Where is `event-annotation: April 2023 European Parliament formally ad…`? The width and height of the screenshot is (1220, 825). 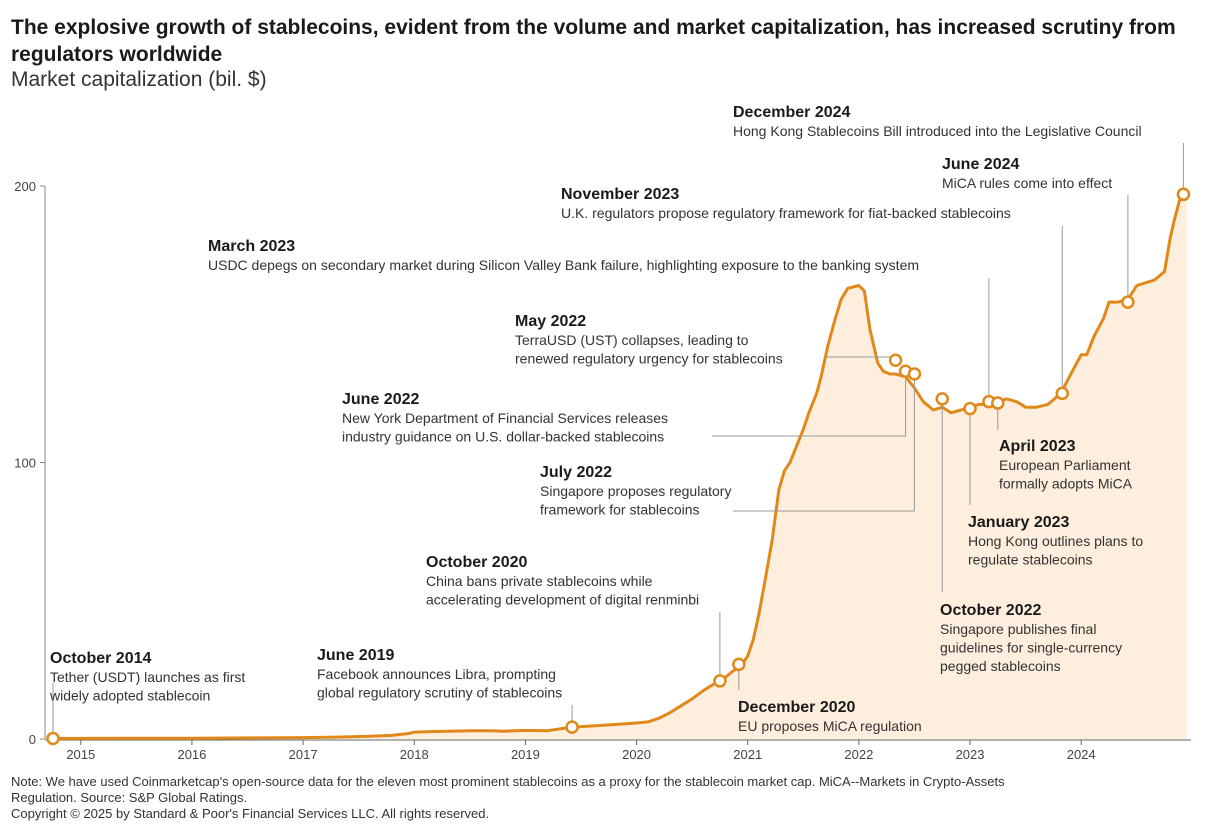 event-annotation: April 2023 European Parliament formally ad… is located at coordinates (1066, 465).